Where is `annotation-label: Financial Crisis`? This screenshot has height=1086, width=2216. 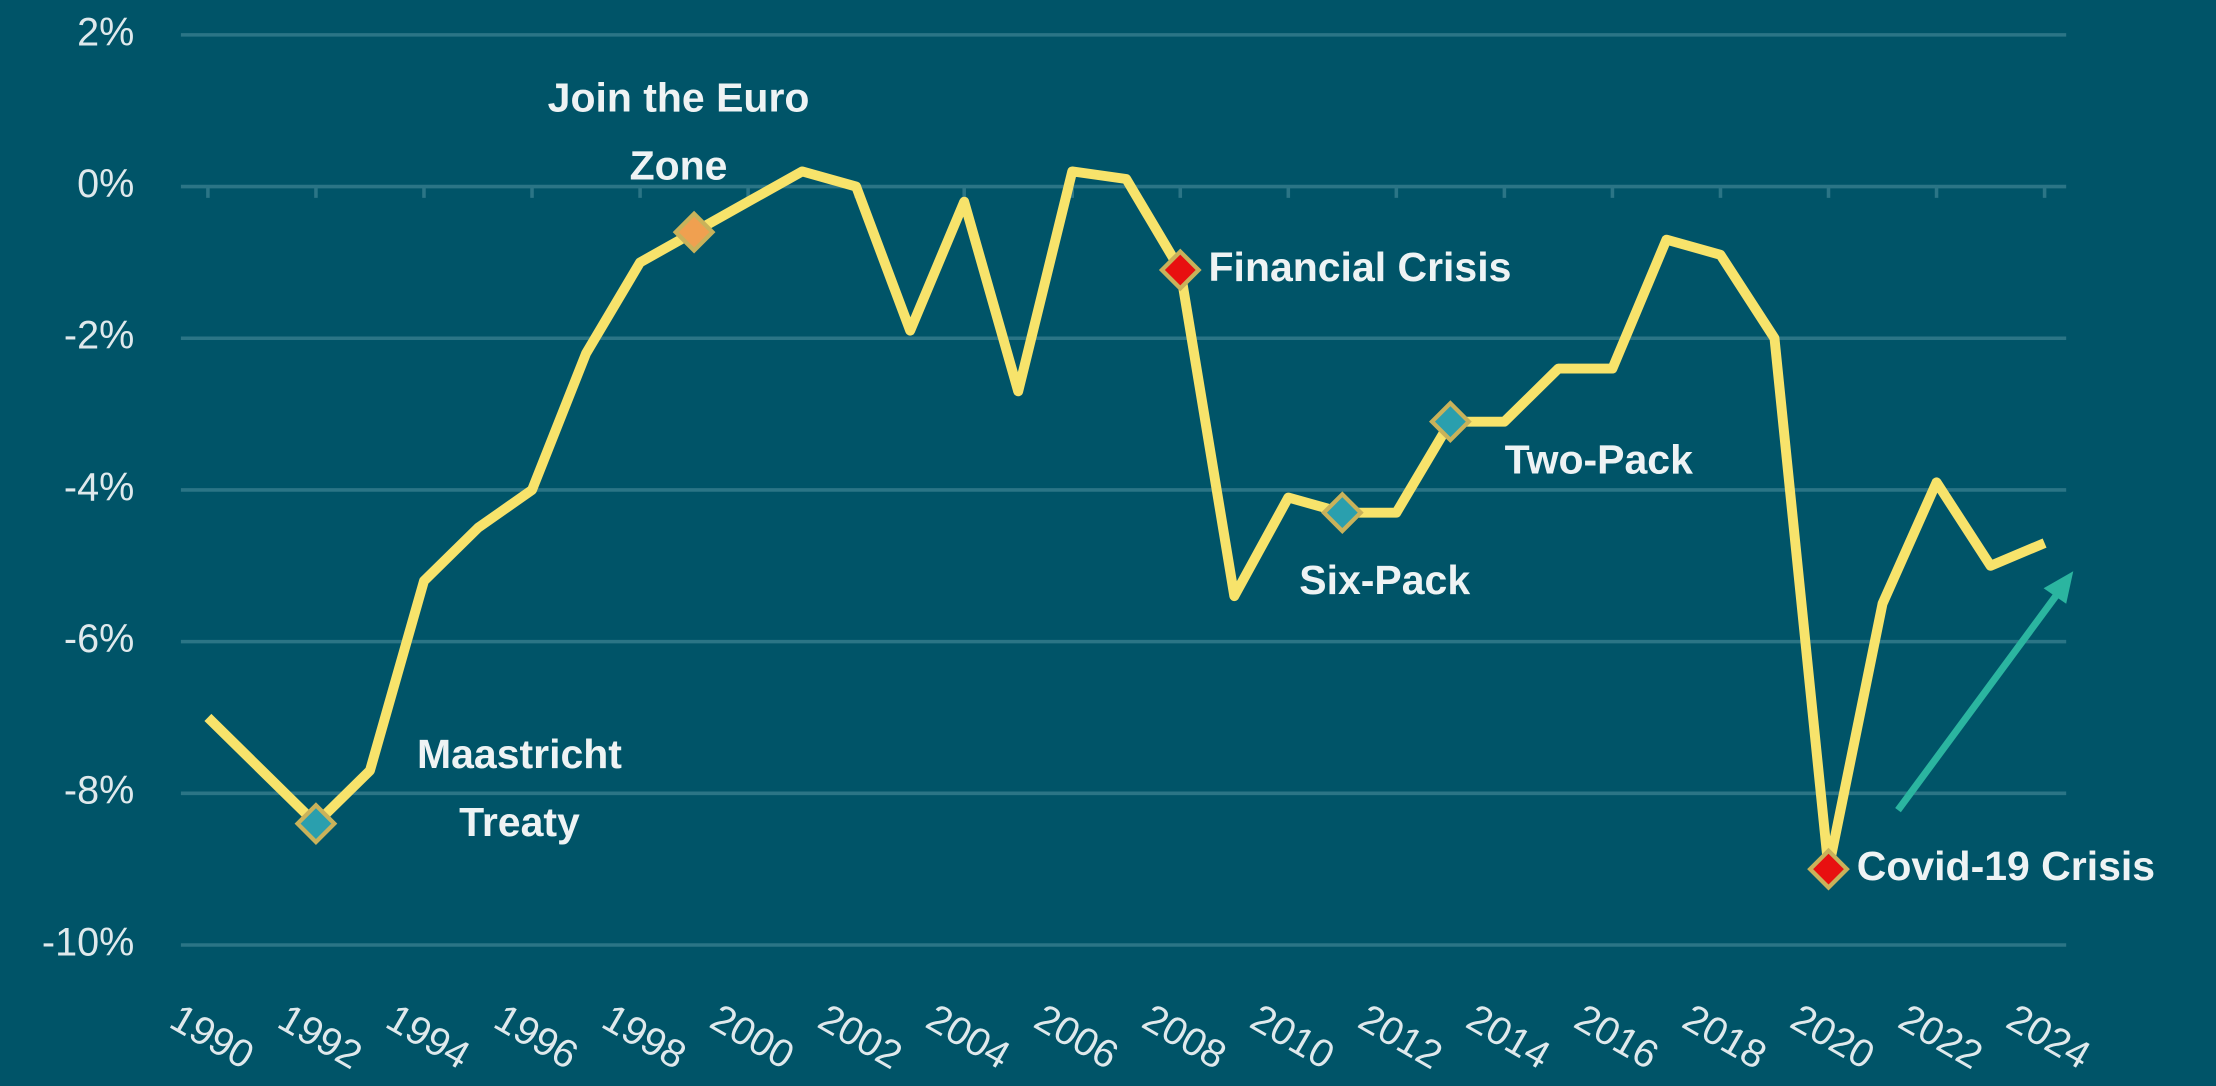 annotation-label: Financial Crisis is located at coordinates (1360, 267).